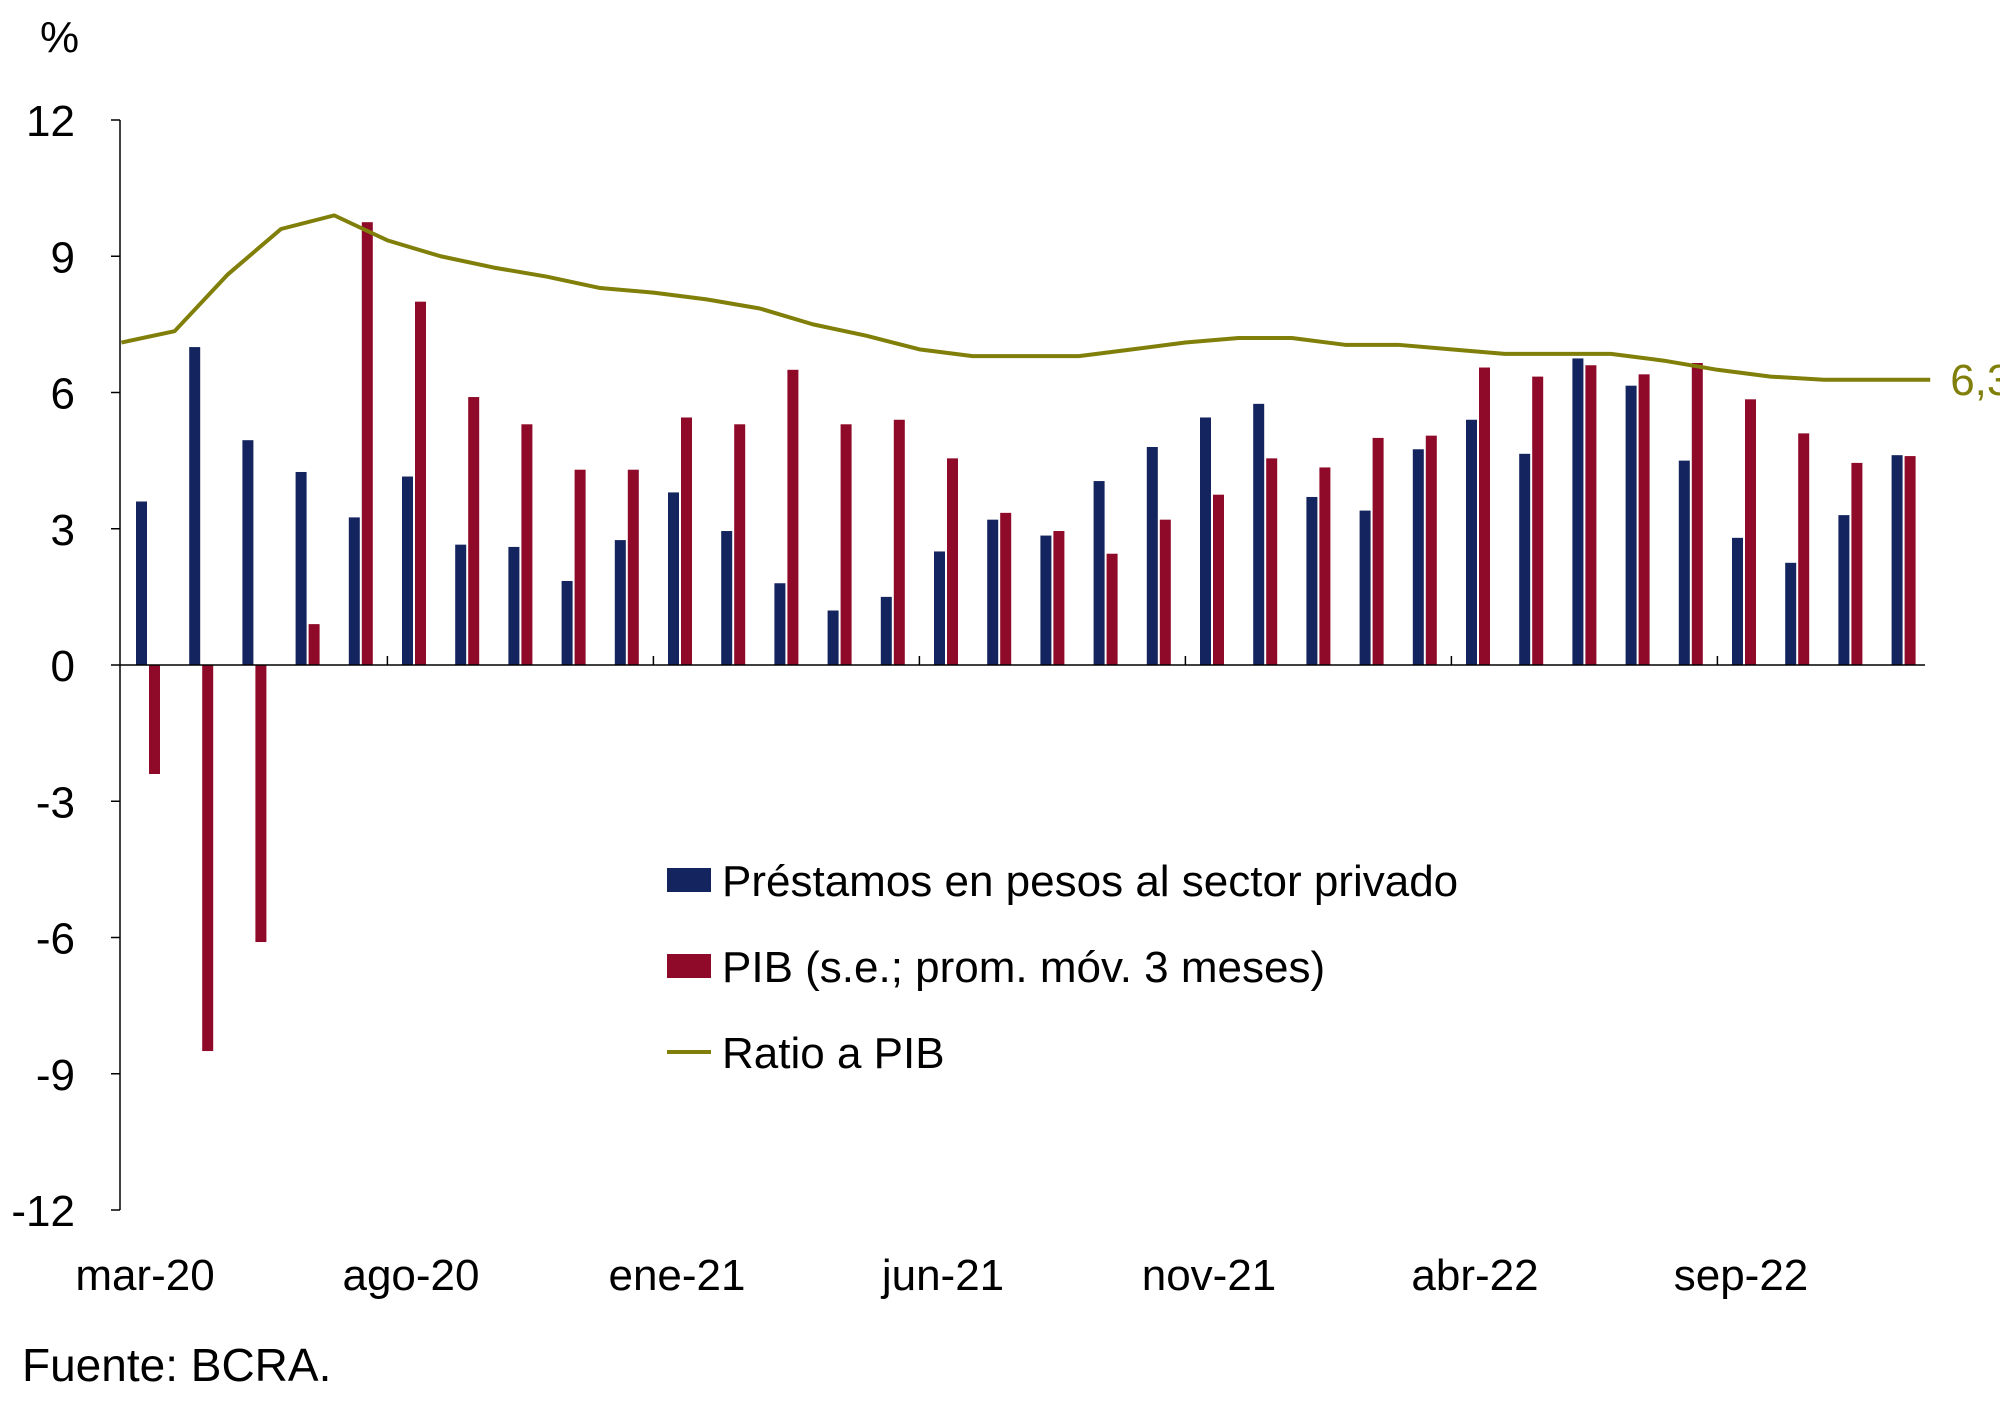 This screenshot has height=1411, width=2000. I want to click on legend-swatch-pib, so click(689, 966).